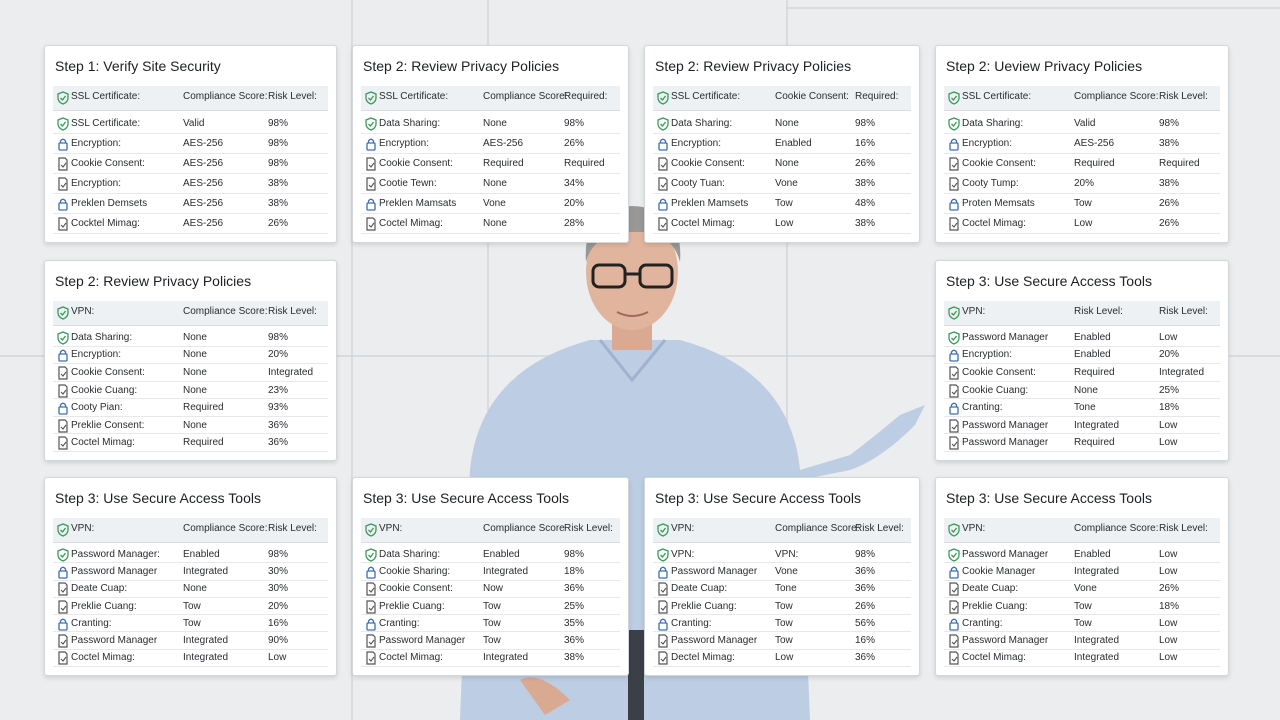  I want to click on row-cell: Cookie Sharing:, so click(415, 571).